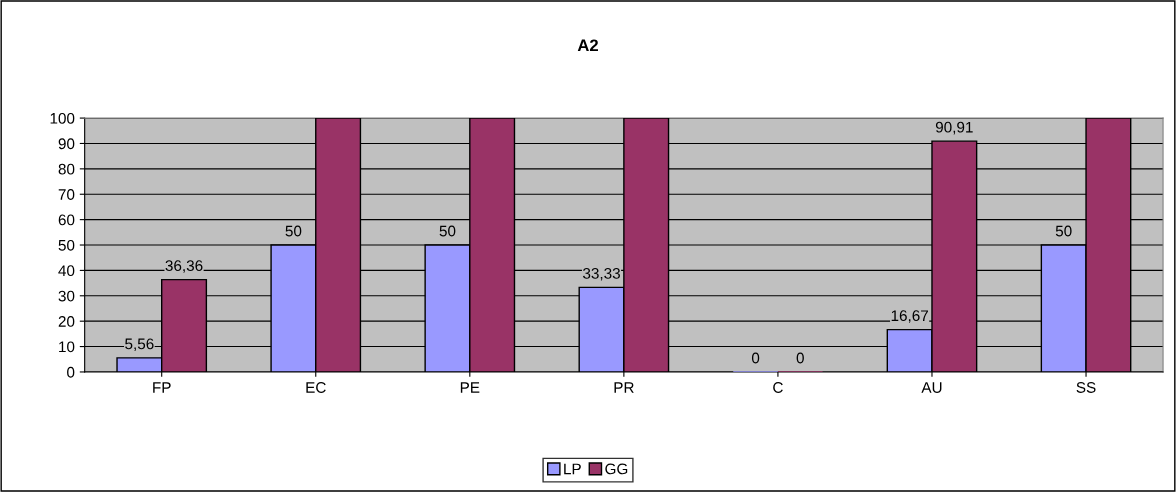 The height and width of the screenshot is (492, 1176). I want to click on data-label: 33,33, so click(601, 274).